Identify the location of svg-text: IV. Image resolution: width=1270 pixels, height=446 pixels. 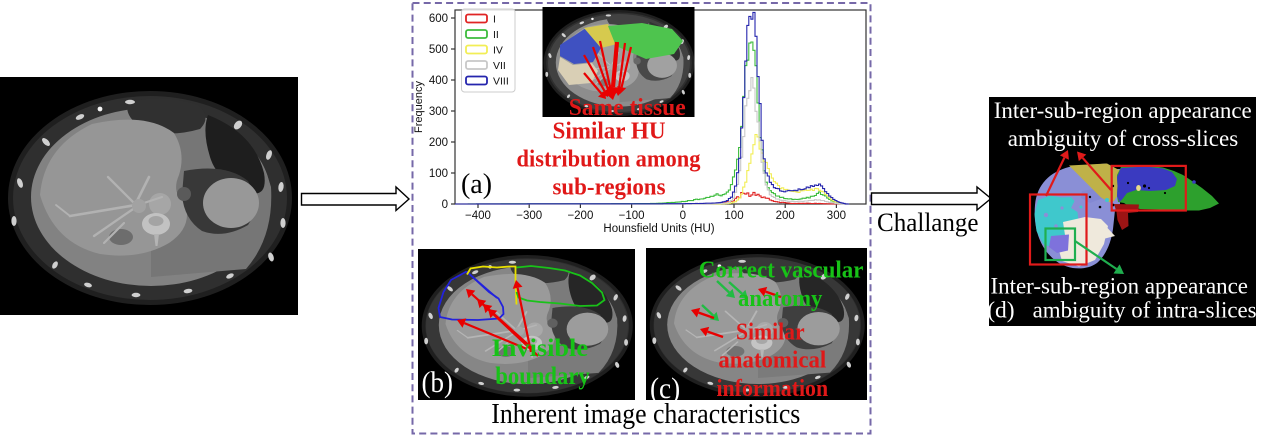
(498, 51).